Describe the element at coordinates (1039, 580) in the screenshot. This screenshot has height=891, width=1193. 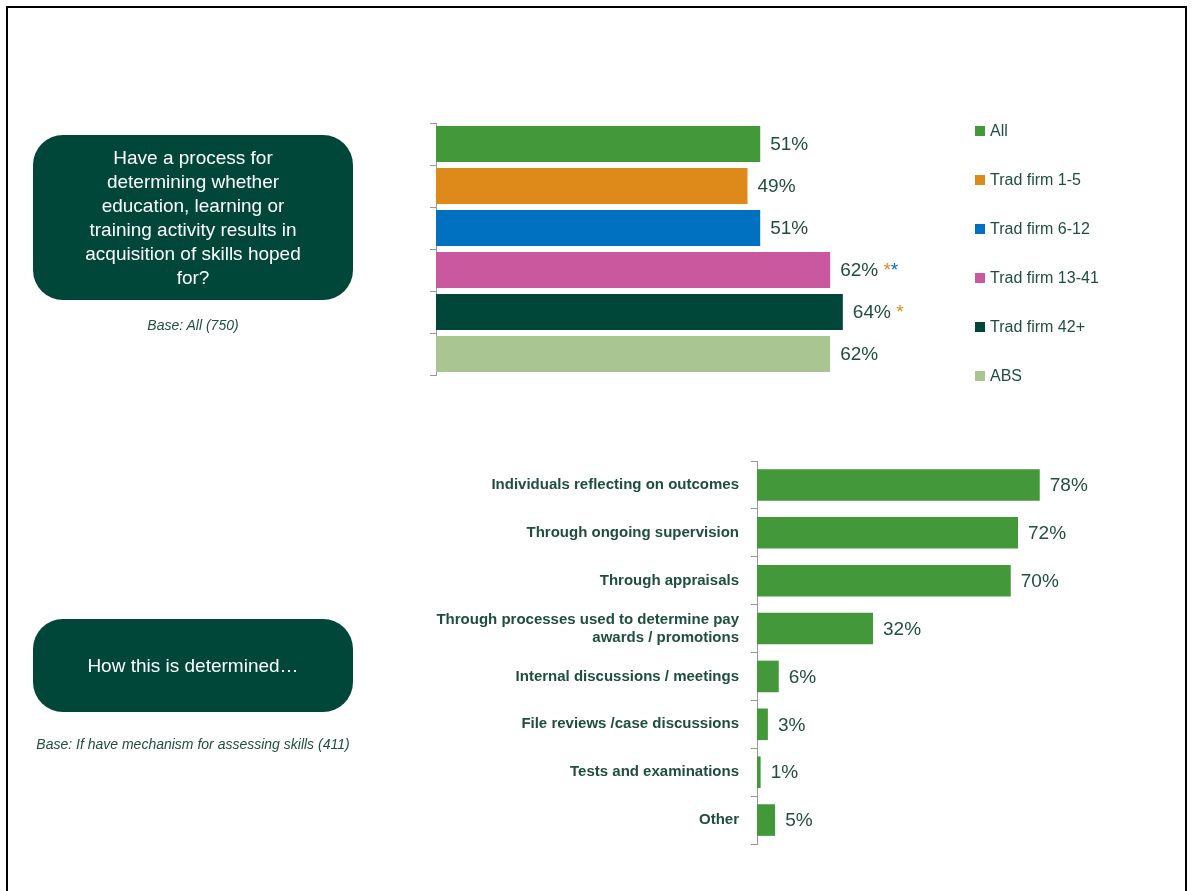
I see `data-label: 70%` at that location.